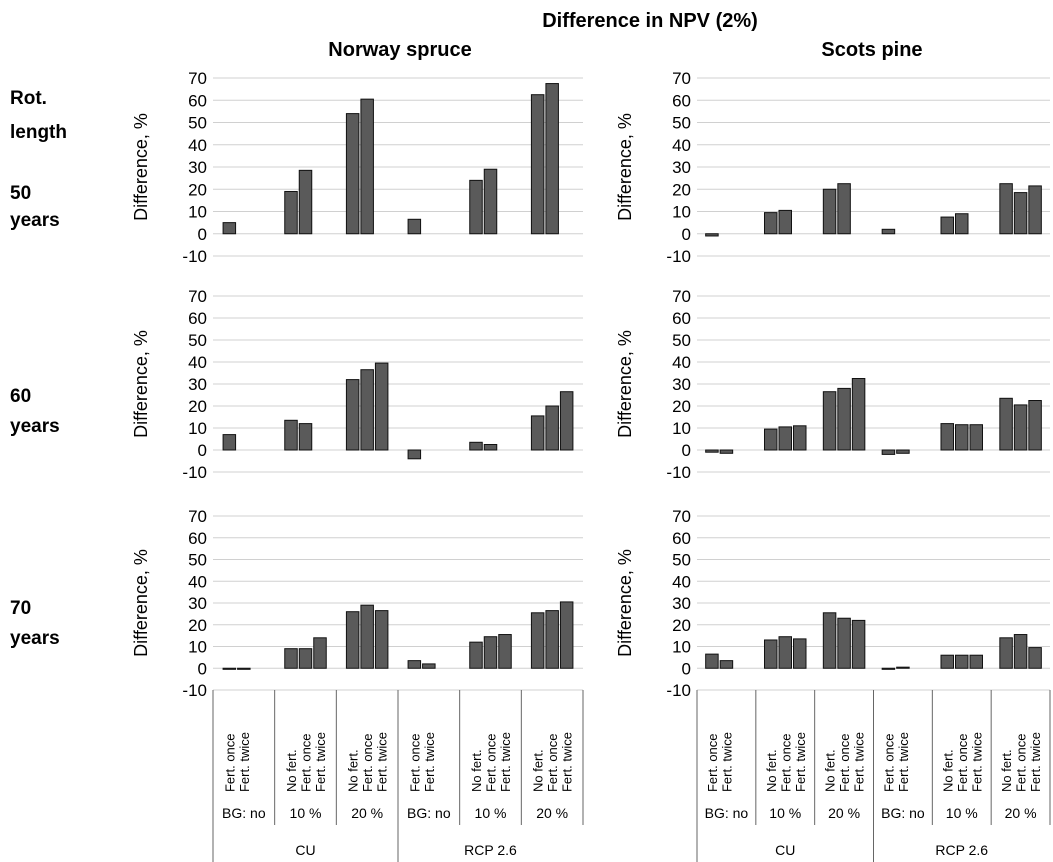 The width and height of the screenshot is (1053, 862). Describe the element at coordinates (399, 50) in the screenshot. I see `column-title-norway-spruce: Norway spruce` at that location.